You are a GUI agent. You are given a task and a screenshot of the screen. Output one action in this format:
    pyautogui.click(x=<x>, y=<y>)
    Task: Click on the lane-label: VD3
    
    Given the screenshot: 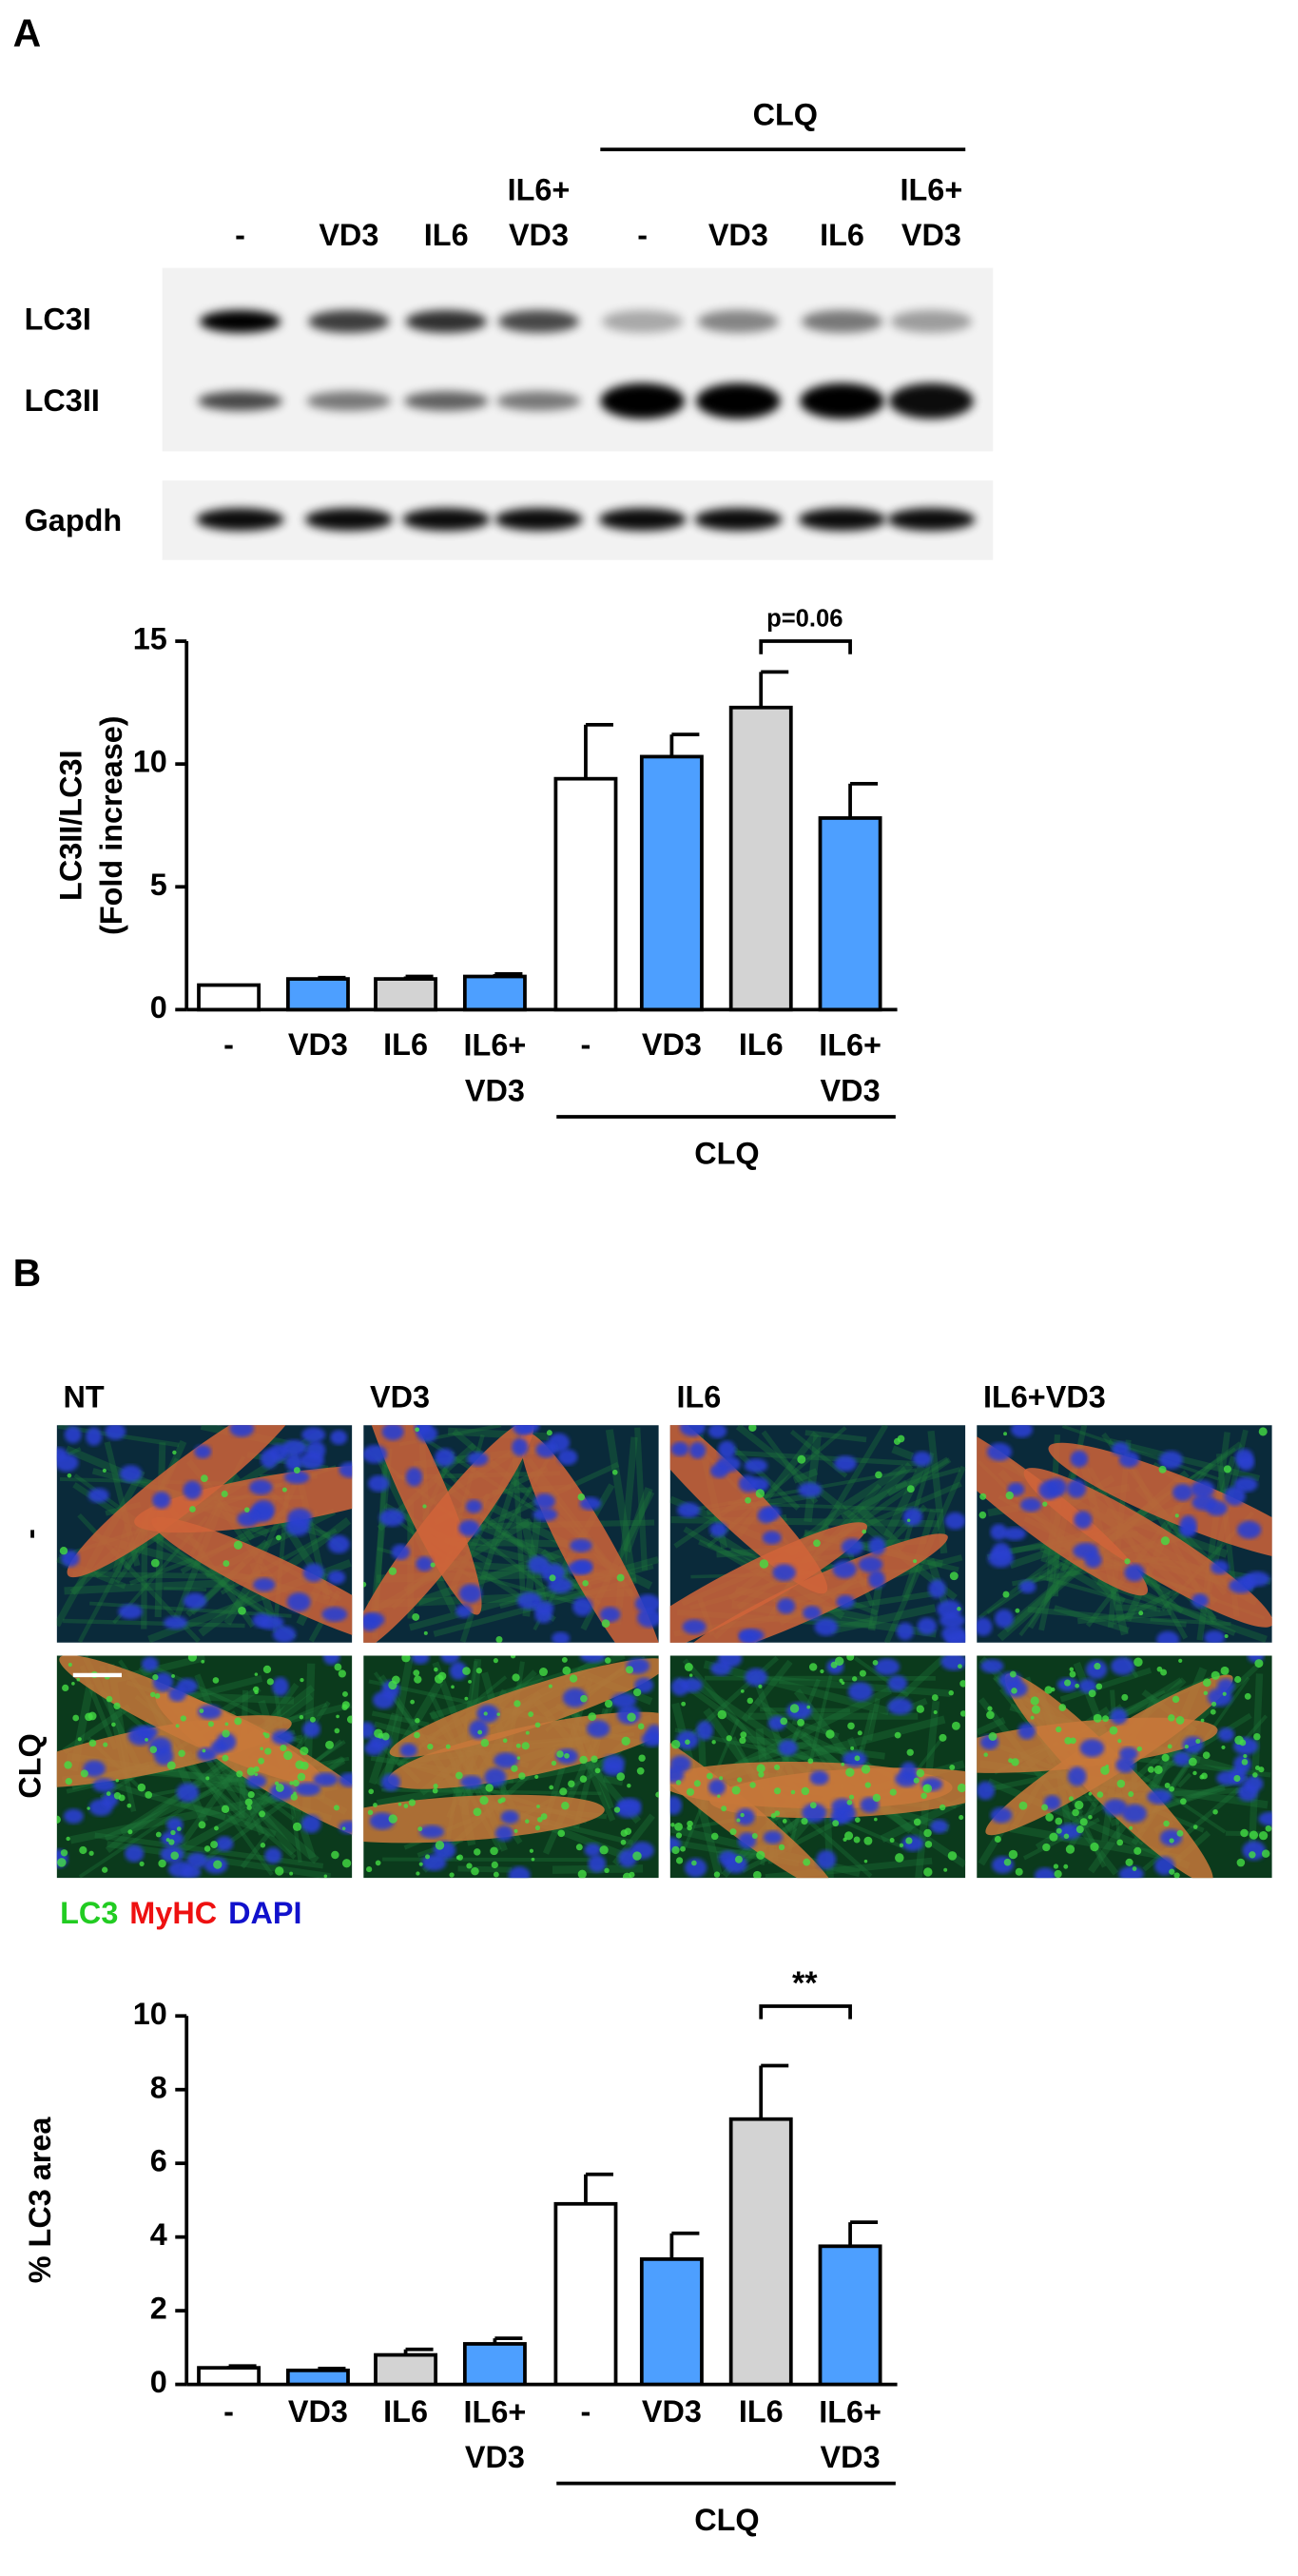 What is the action you would take?
    pyautogui.click(x=349, y=235)
    